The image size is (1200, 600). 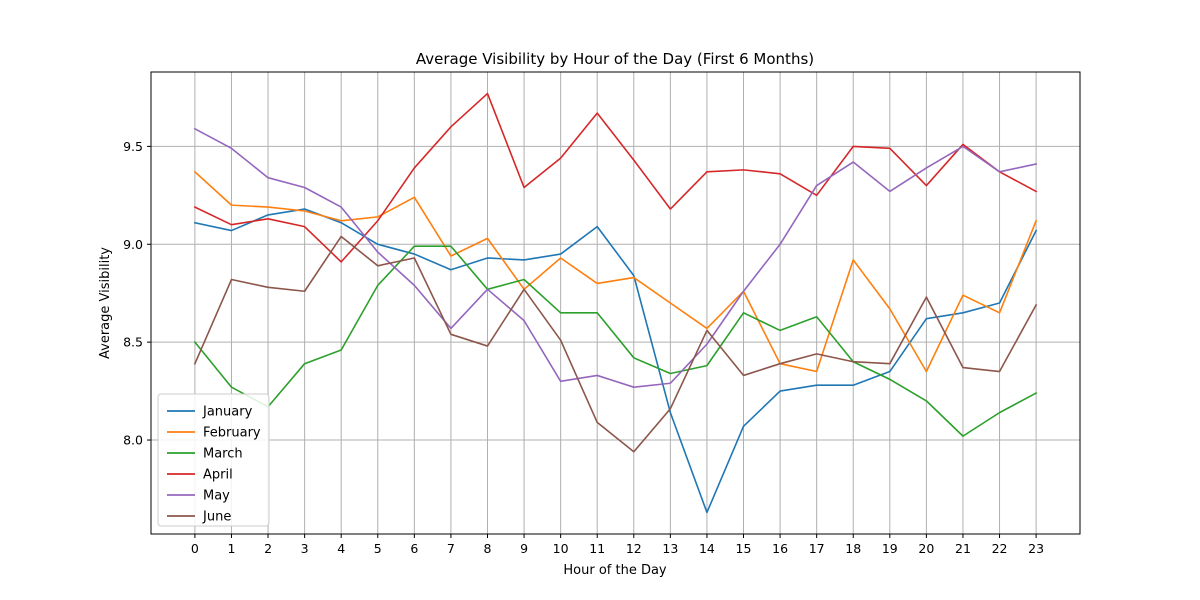 I want to click on x-tick-label: 5, so click(x=378, y=548).